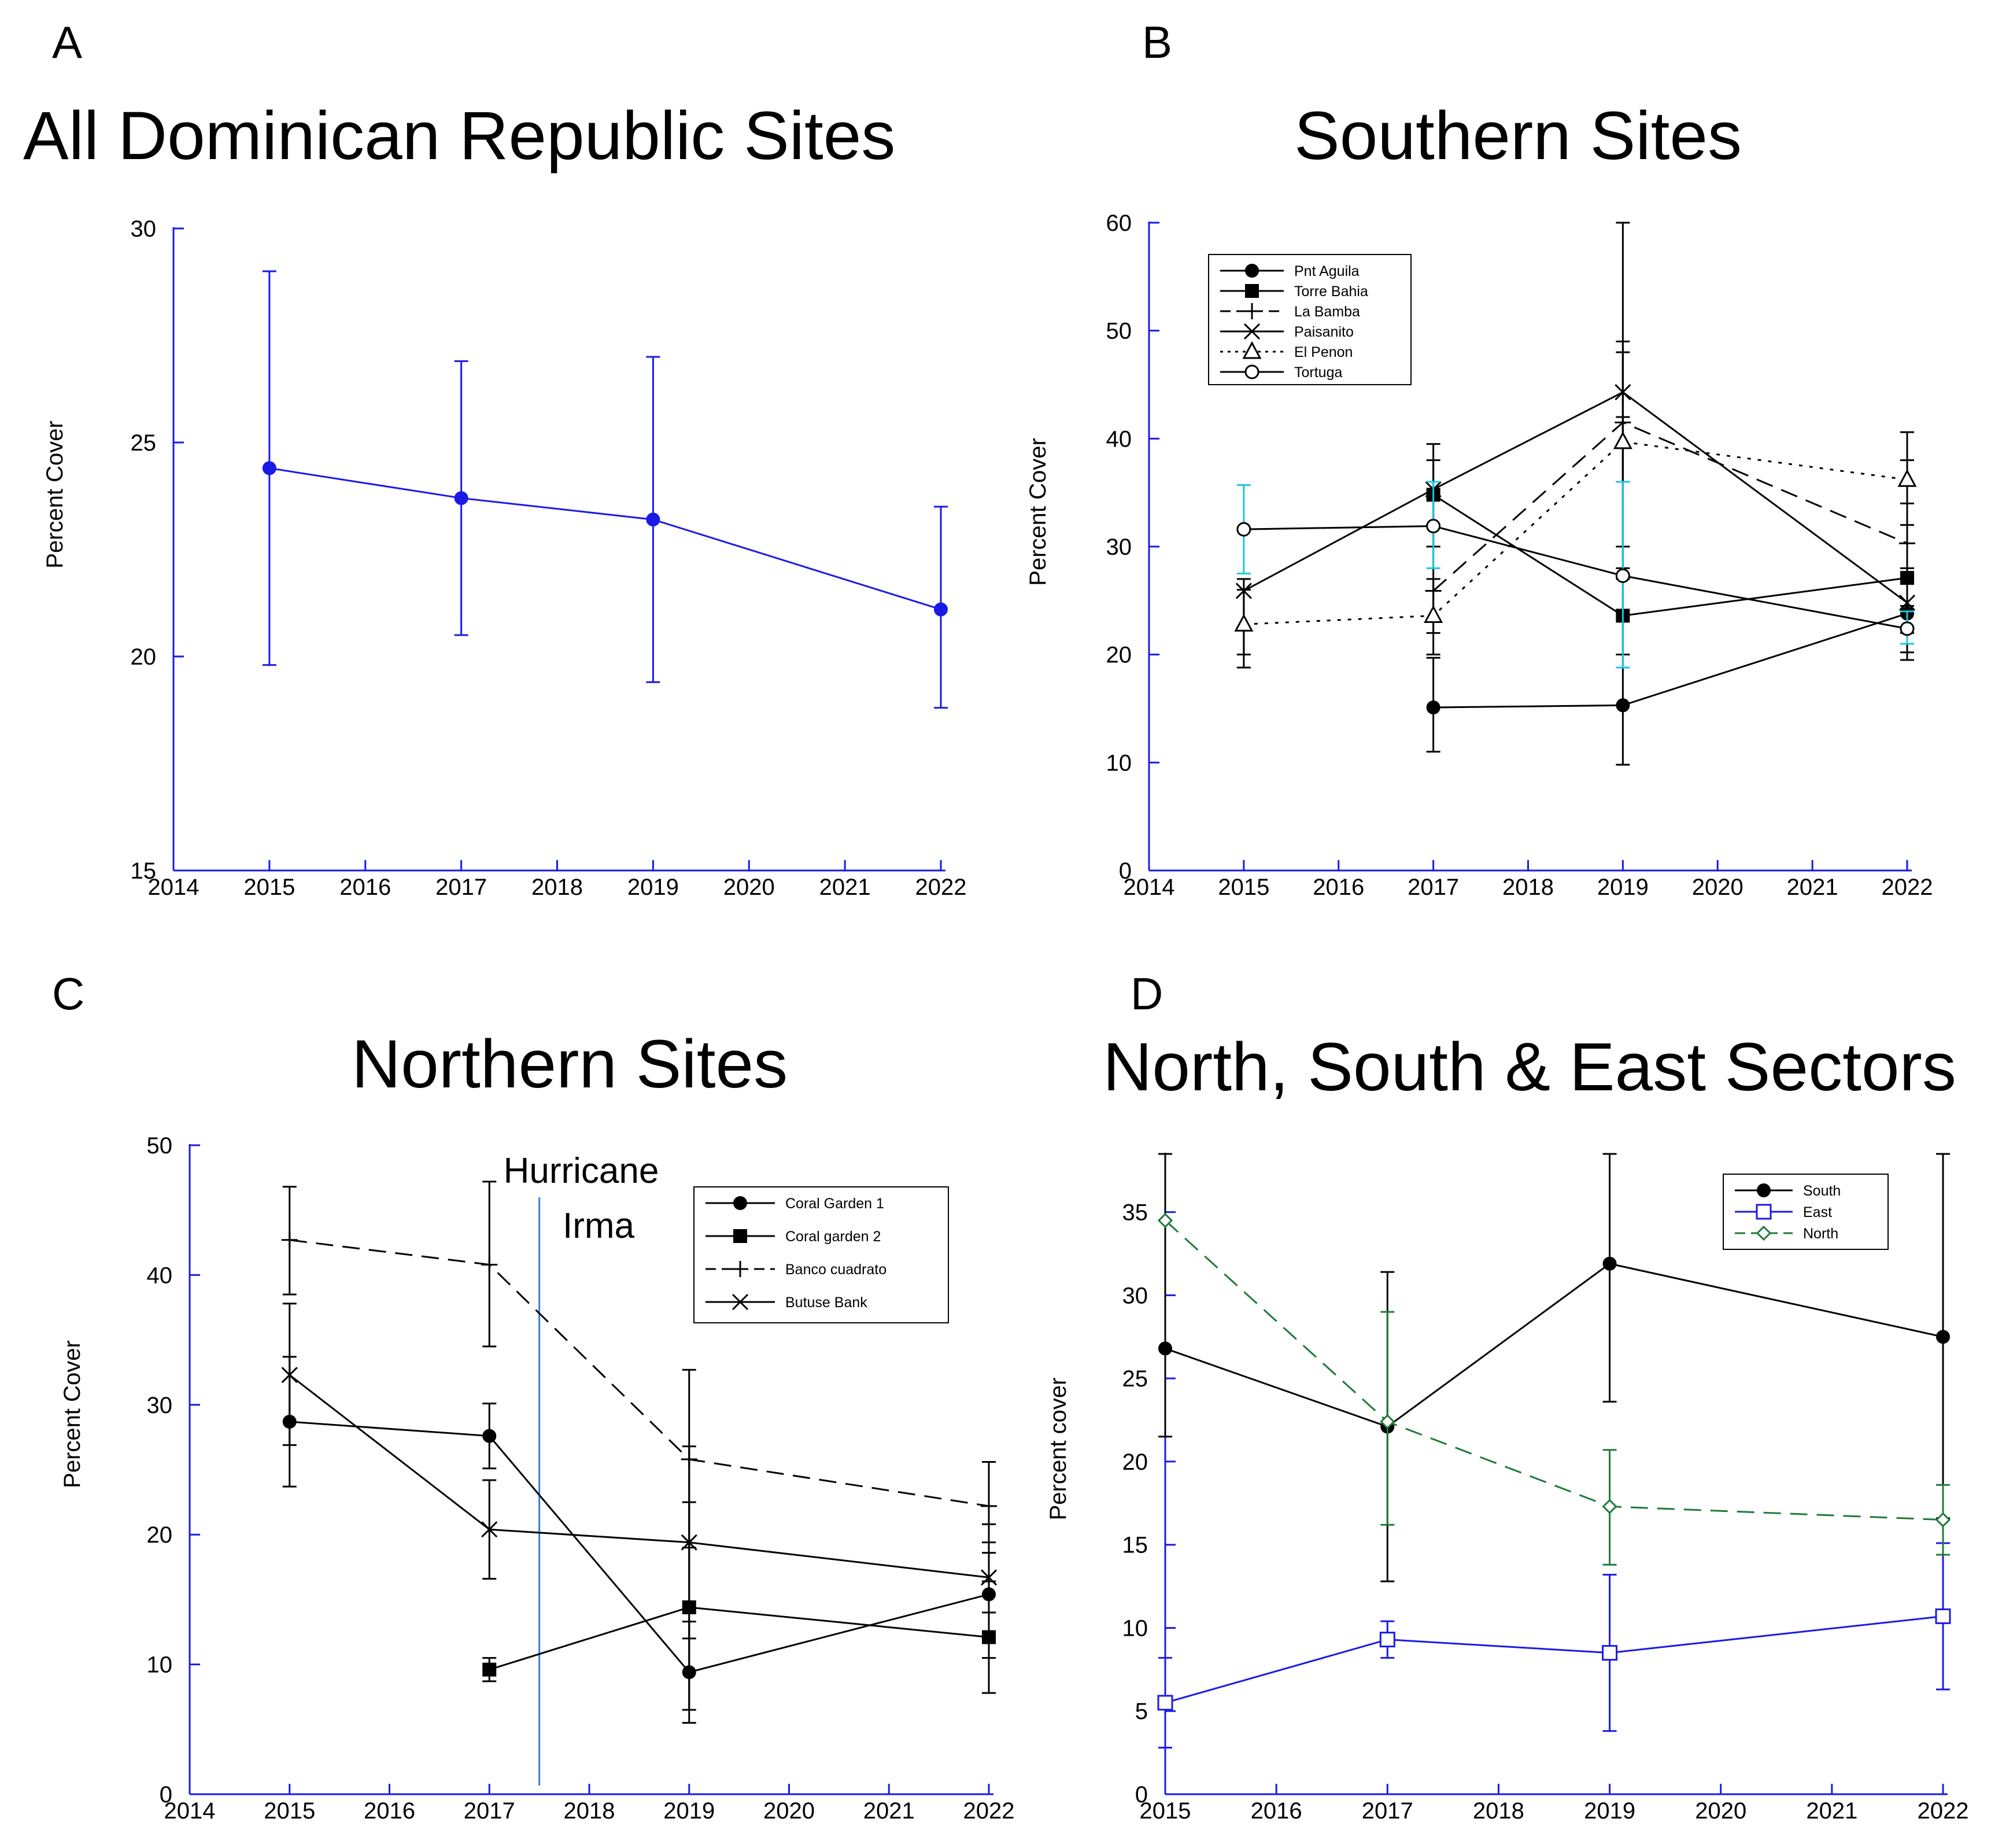 The image size is (1991, 1848). Describe the element at coordinates (365, 887) in the screenshot. I see `panel-a-x-tick-label: 2016` at that location.